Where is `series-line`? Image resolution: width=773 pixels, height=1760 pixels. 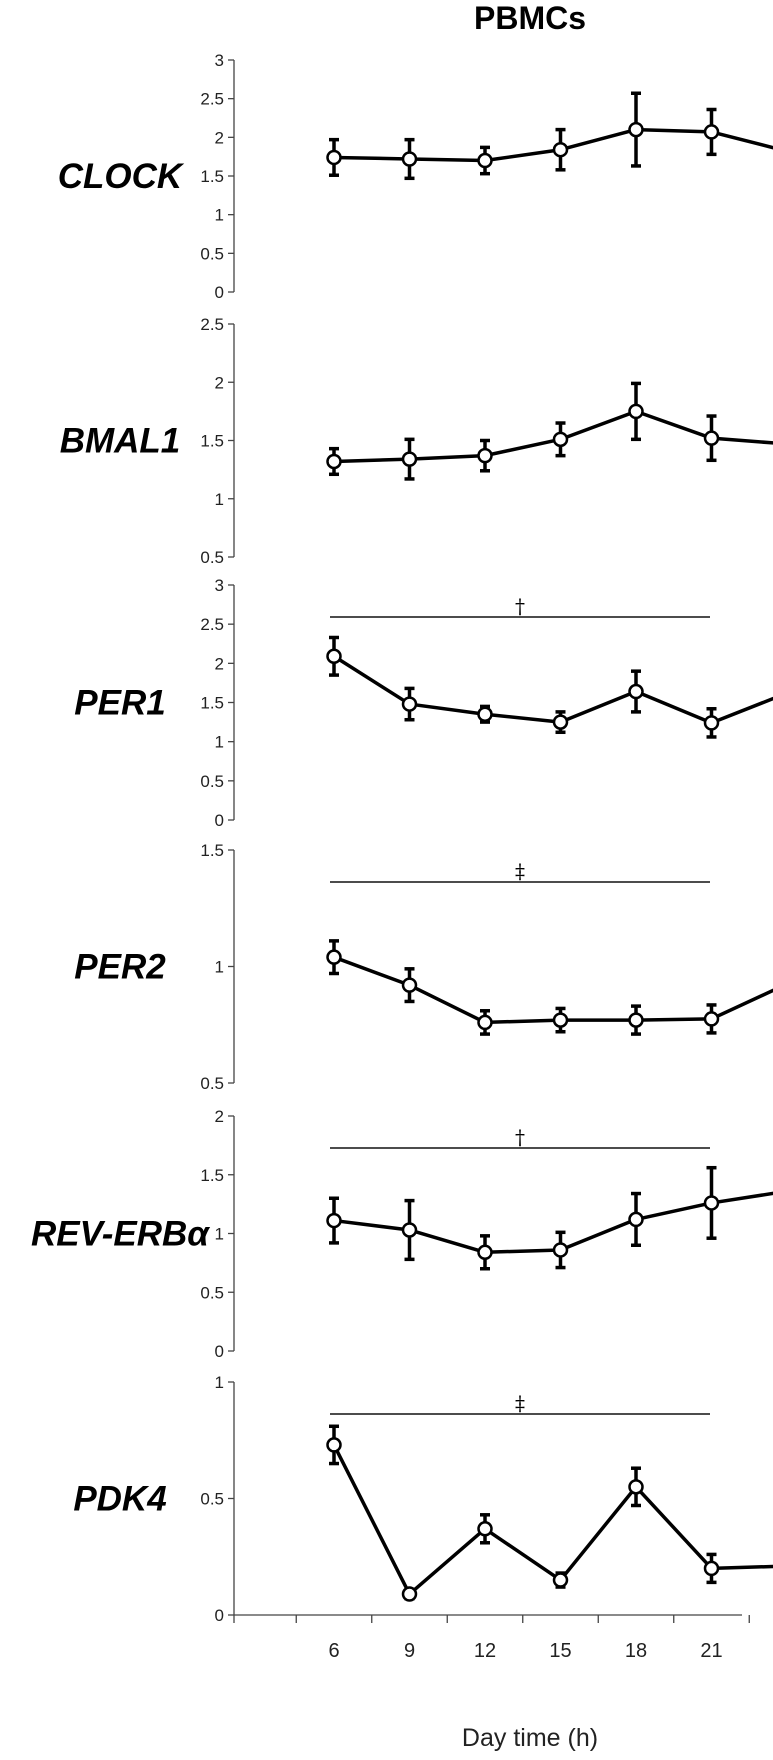
series-line is located at coordinates (553, 689).